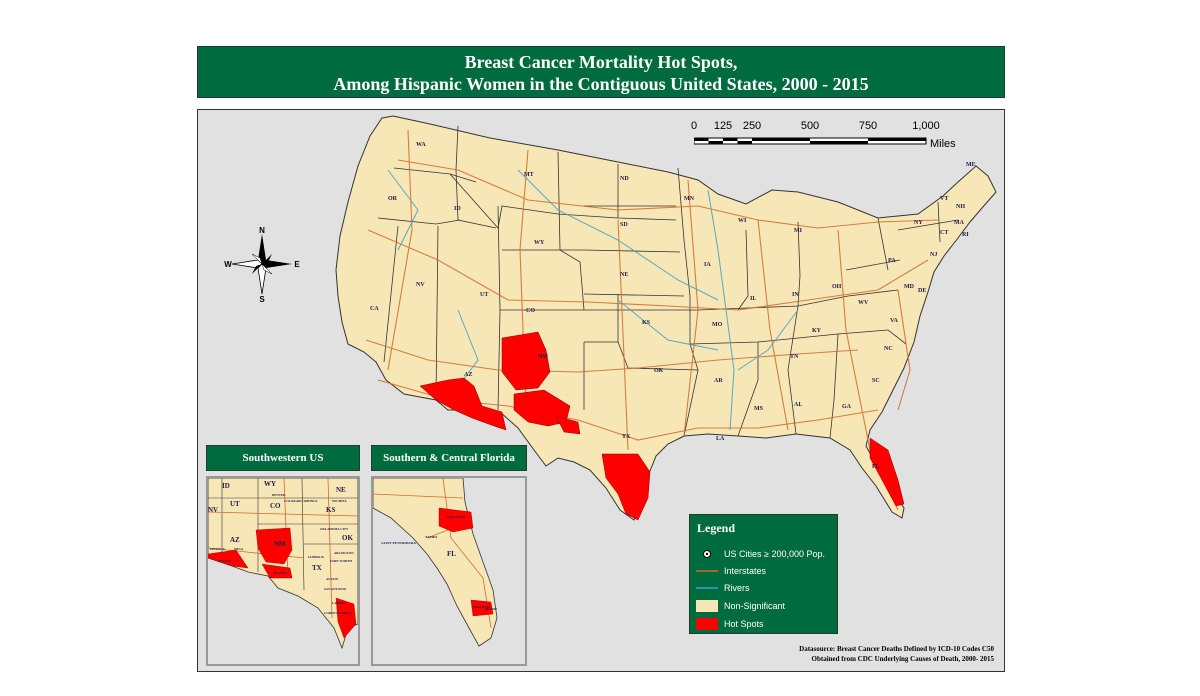  I want to click on scale-bar-graphic, so click(810, 141).